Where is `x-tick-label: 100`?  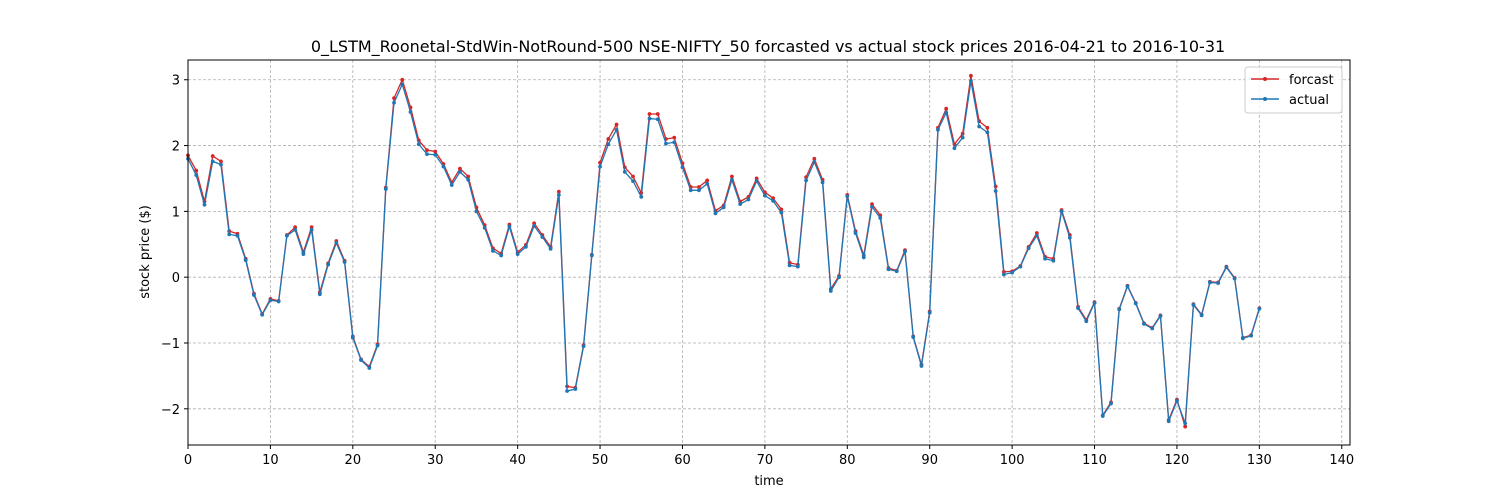
x-tick-label: 100 is located at coordinates (1012, 460).